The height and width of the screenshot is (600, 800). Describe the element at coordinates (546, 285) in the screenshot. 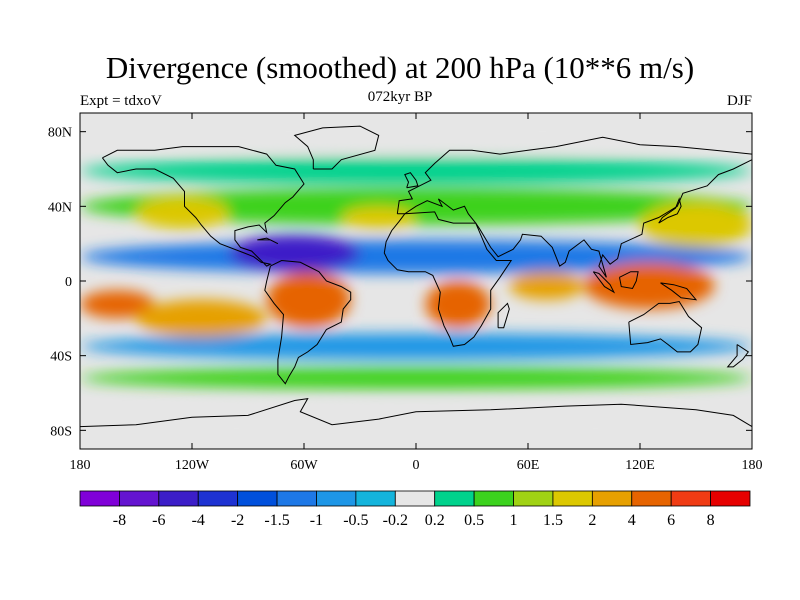

I see `field-region-indian-ocean-pos` at that location.